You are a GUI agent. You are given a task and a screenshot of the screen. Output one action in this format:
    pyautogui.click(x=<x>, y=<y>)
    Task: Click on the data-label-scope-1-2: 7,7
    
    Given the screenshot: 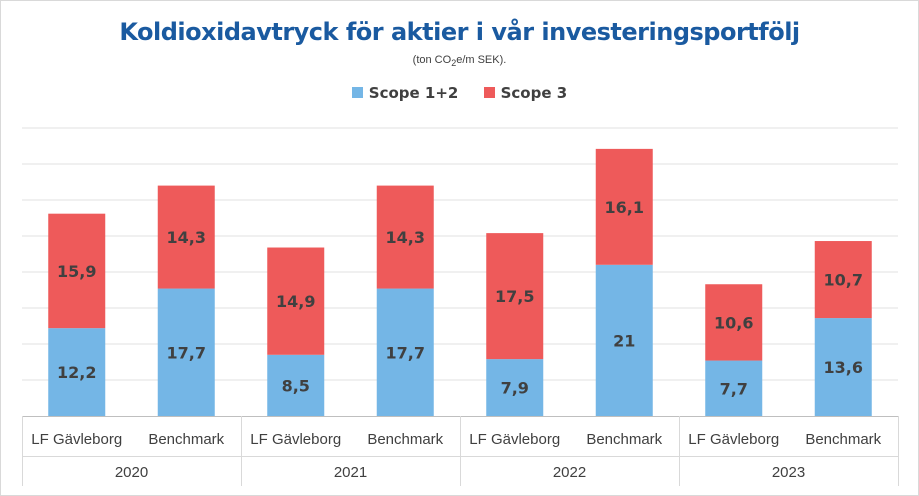 What is the action you would take?
    pyautogui.click(x=734, y=388)
    